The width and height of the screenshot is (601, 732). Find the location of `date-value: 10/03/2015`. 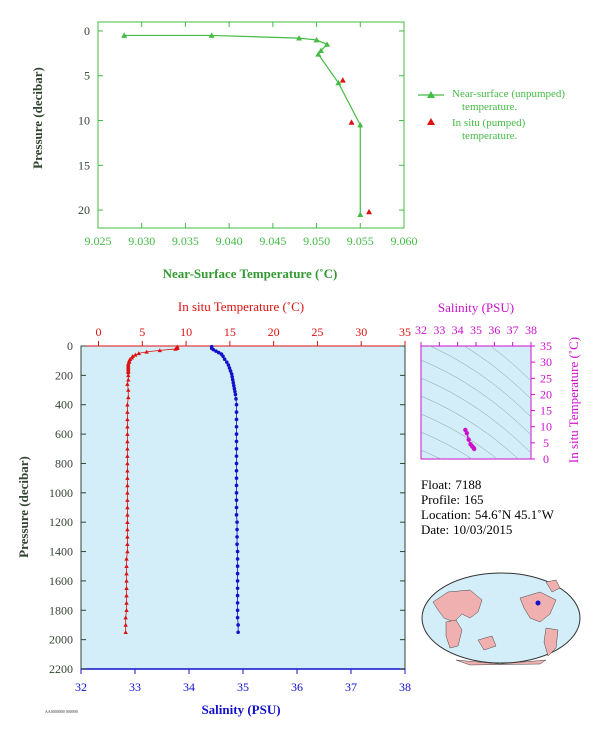

date-value: 10/03/2015 is located at coordinates (483, 529).